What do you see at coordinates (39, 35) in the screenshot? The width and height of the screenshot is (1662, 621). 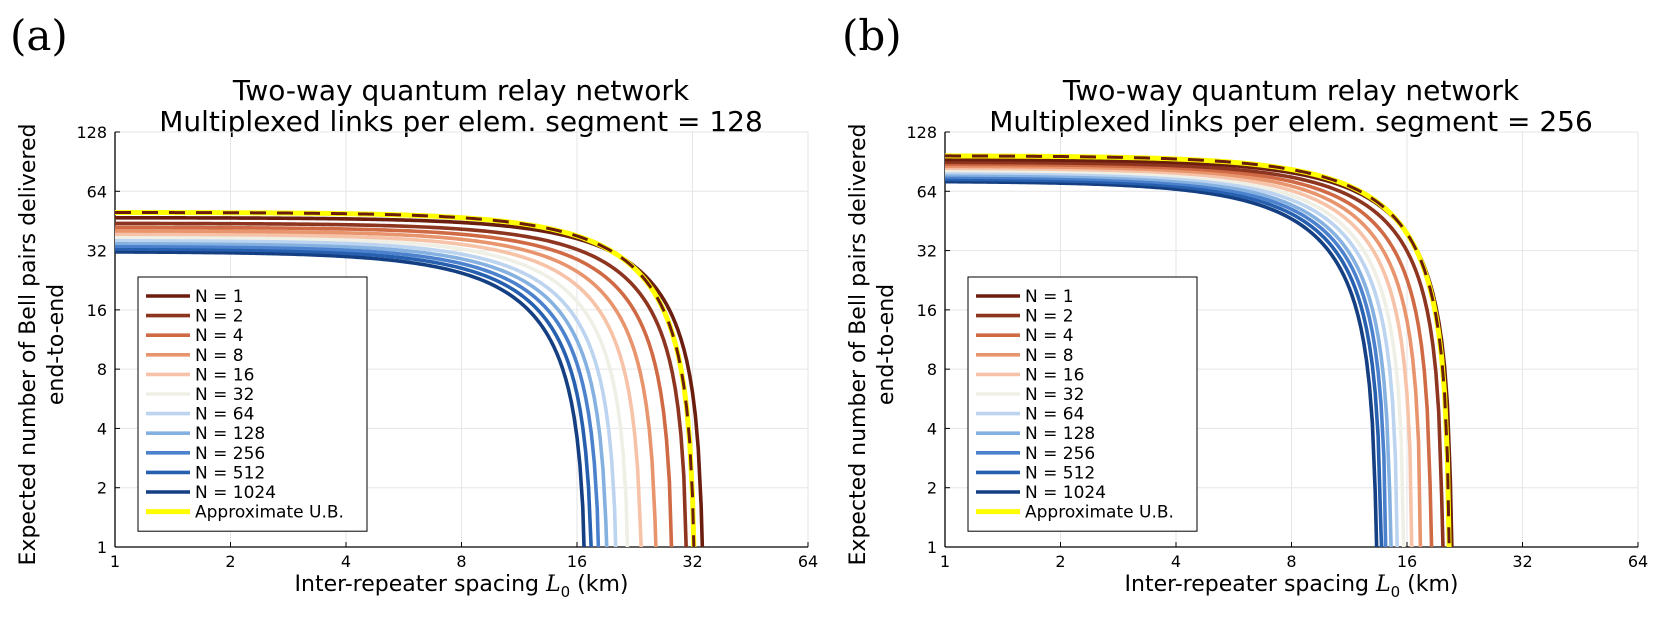 I see `panel-label: (a)` at bounding box center [39, 35].